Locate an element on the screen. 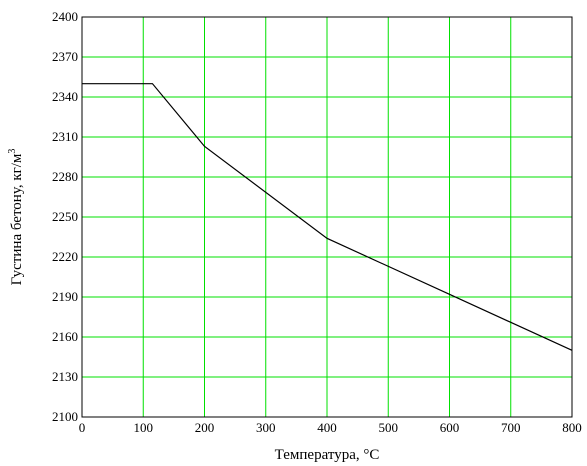  y-tick-label: 2310 is located at coordinates (65, 136).